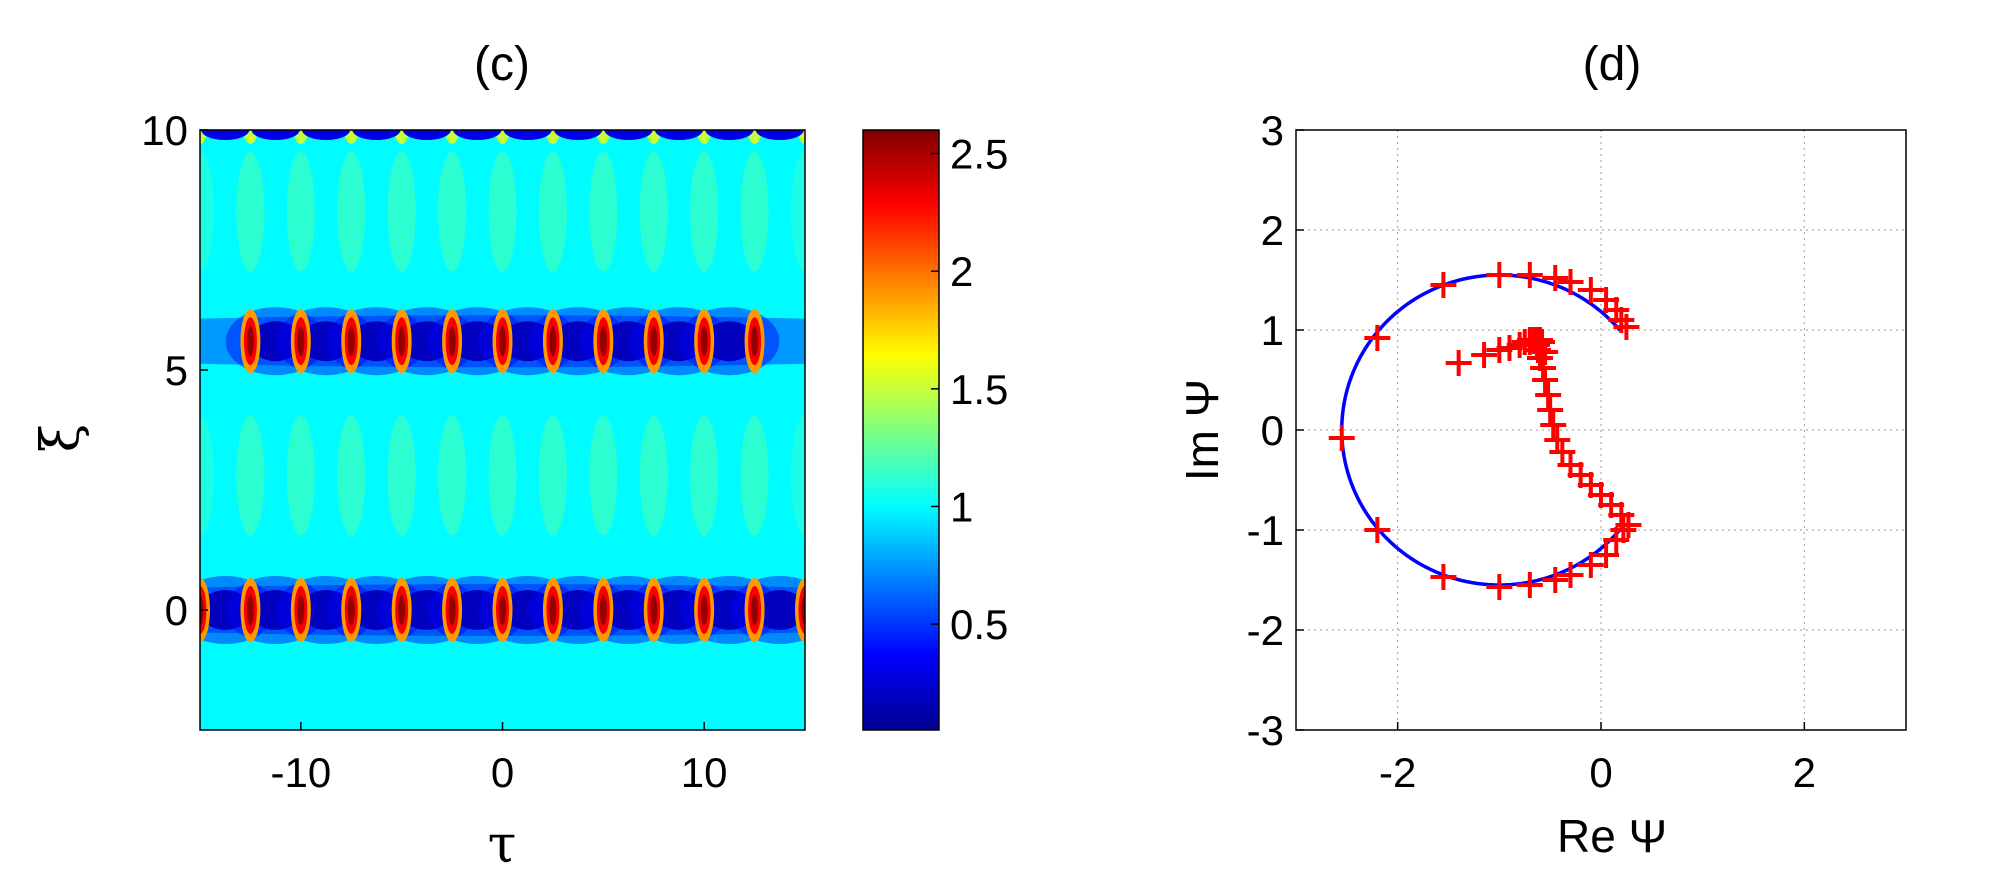 This screenshot has height=878, width=1995. I want to click on panel-d-ytick-label: -1, so click(1265, 530).